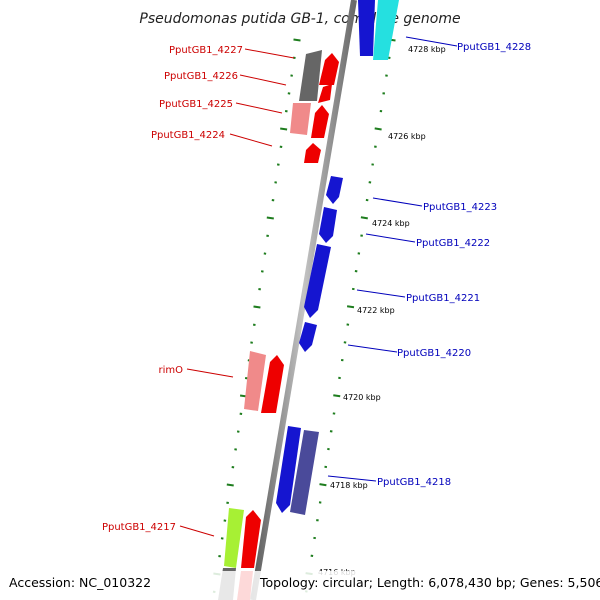 Image resolution: width=600 pixels, height=600 pixels. Describe the element at coordinates (299, 19) in the screenshot. I see `map-title: Pseudomonas putida GB-1, complete genome` at that location.